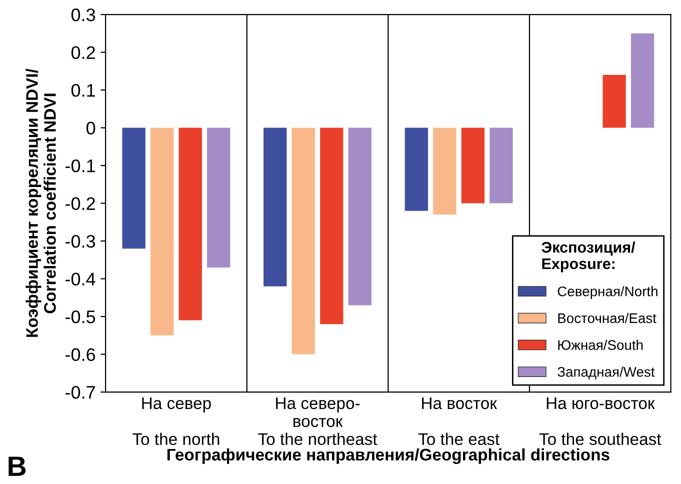 This screenshot has width=681, height=484. Describe the element at coordinates (41, 202) in the screenshot. I see `y-axis-title: Коэффициент корреляции NDVI/ Correlation coefficient NDVI` at that location.